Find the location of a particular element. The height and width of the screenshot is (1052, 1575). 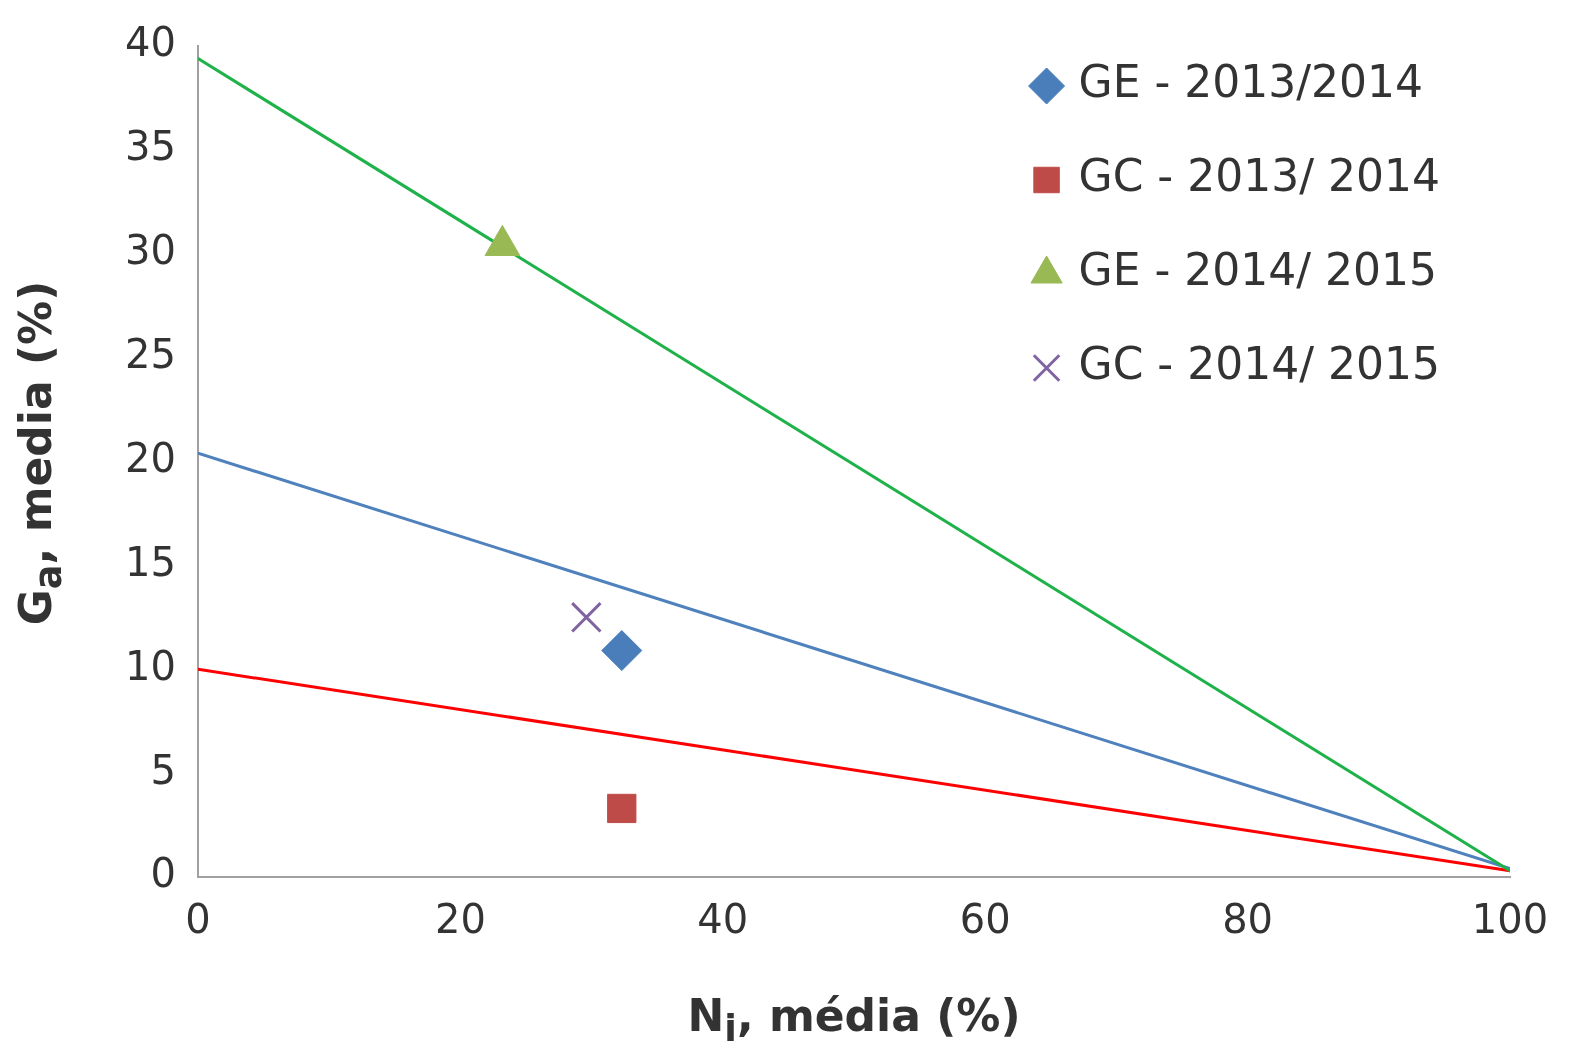

y-tick-label: 20 is located at coordinates (150, 457).